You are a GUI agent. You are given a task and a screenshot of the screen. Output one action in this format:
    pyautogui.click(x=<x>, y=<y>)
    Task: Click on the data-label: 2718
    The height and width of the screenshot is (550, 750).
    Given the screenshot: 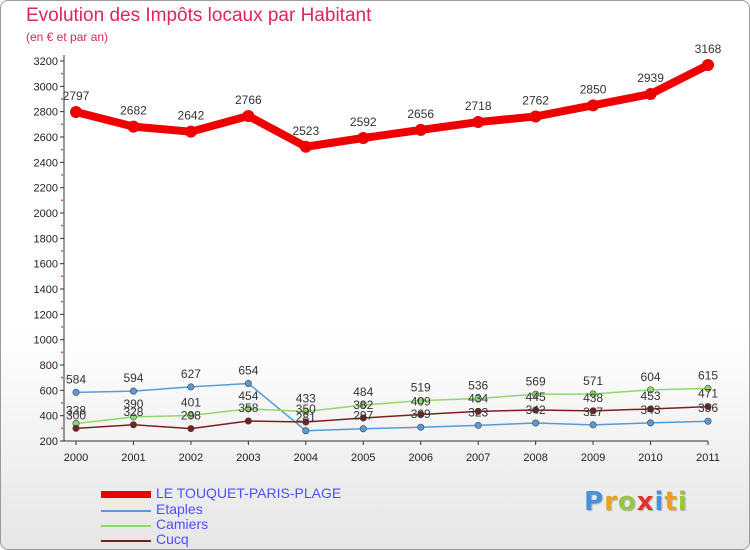 What is the action you would take?
    pyautogui.click(x=478, y=106)
    